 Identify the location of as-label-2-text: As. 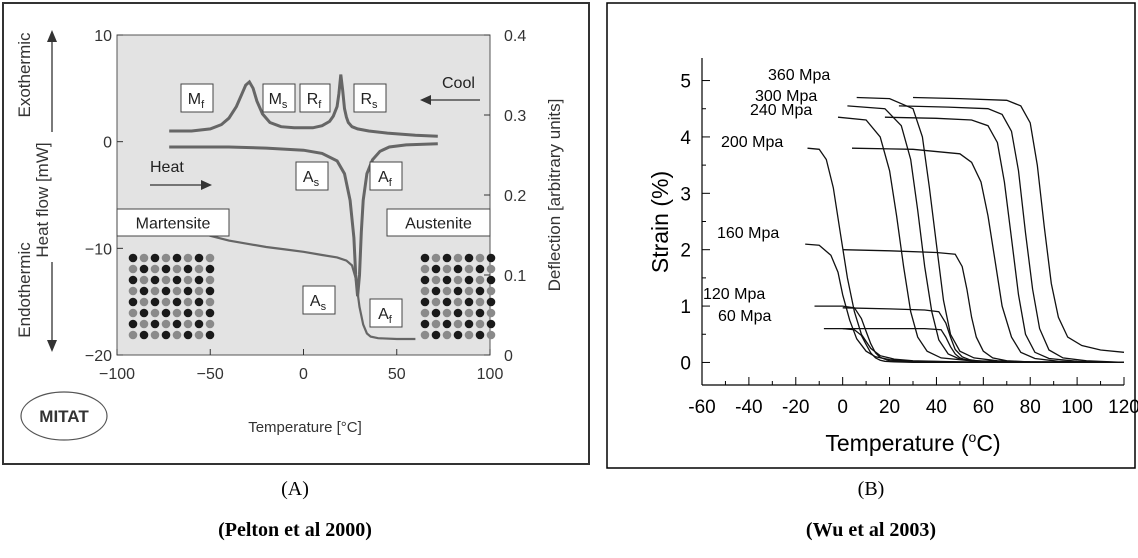
(318, 303).